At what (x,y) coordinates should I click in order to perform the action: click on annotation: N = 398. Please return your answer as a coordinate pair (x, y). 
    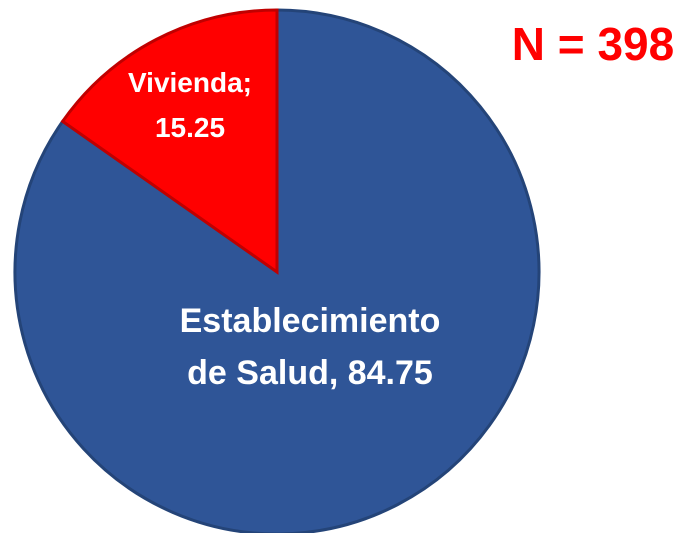
    Looking at the image, I should click on (593, 44).